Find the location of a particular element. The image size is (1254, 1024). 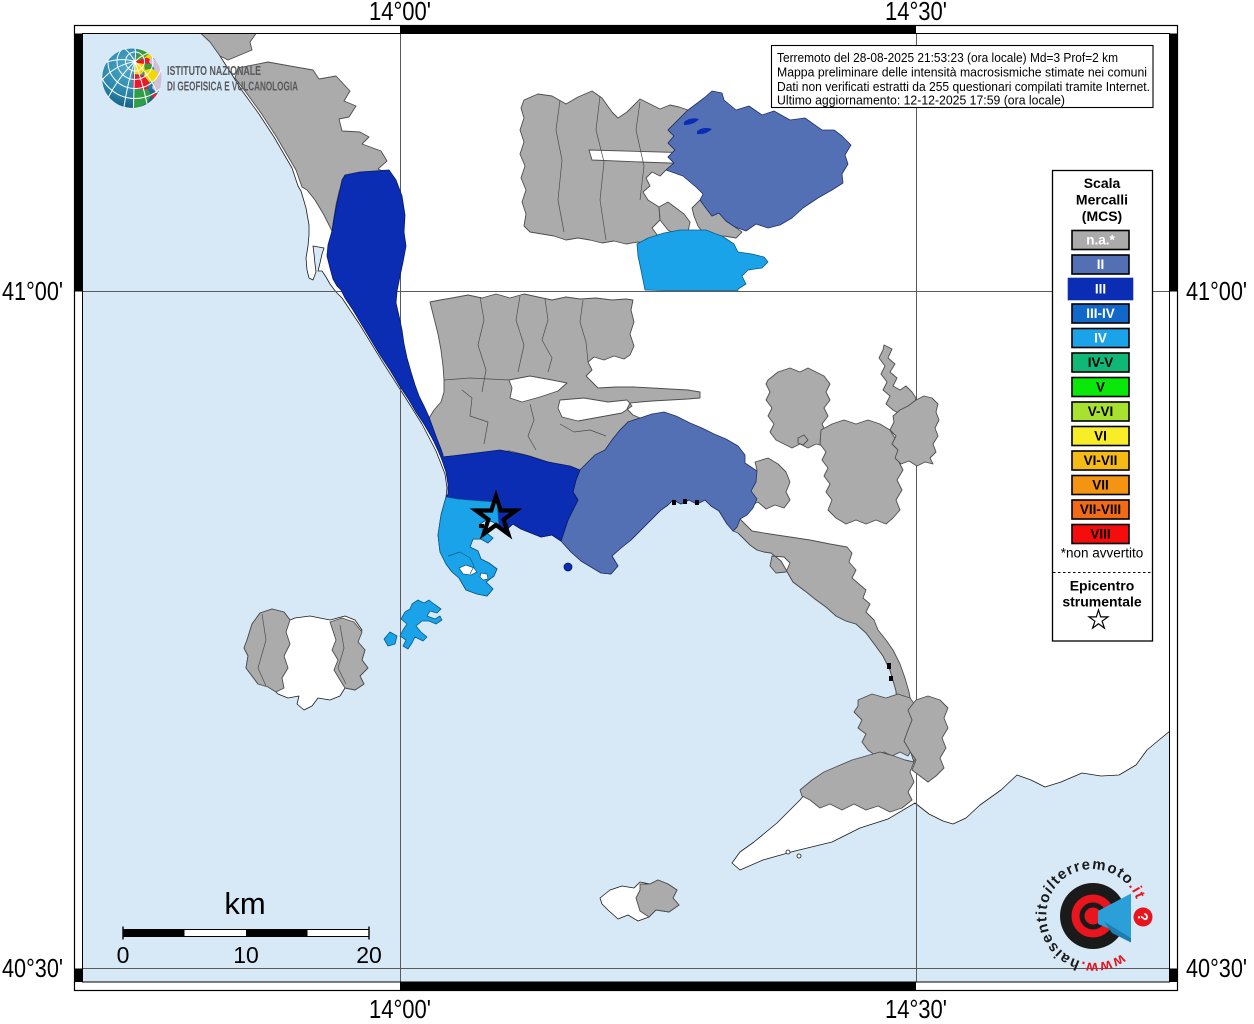

svg-text: ISTITUTO NAZIONALE is located at coordinates (214, 70).